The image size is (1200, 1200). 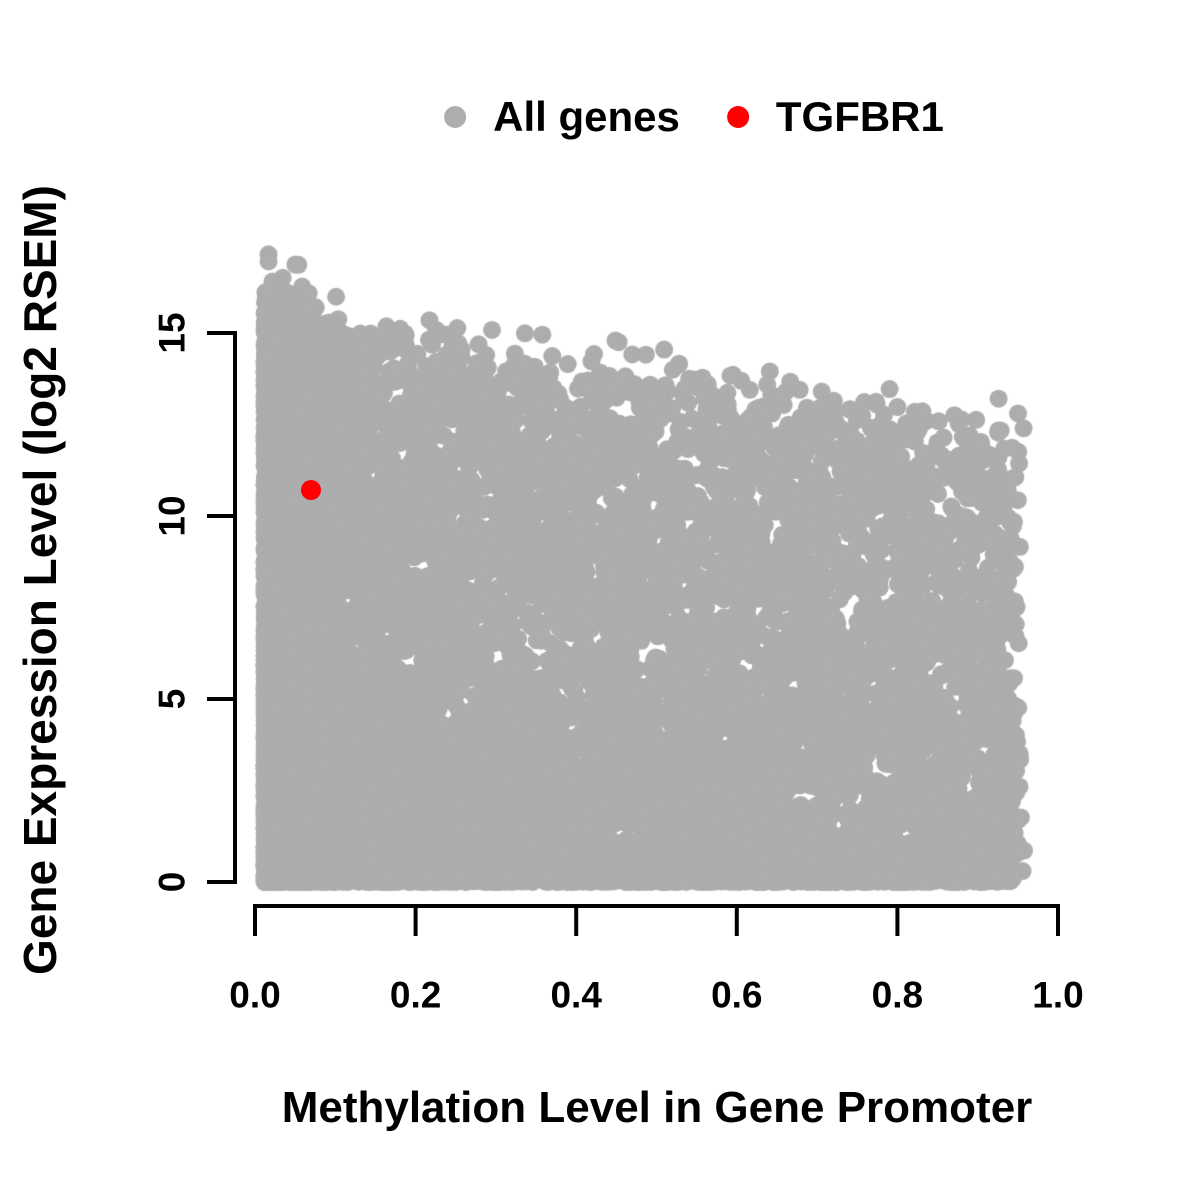 I want to click on x-tick-label-0.4: 0.4, so click(x=576, y=995).